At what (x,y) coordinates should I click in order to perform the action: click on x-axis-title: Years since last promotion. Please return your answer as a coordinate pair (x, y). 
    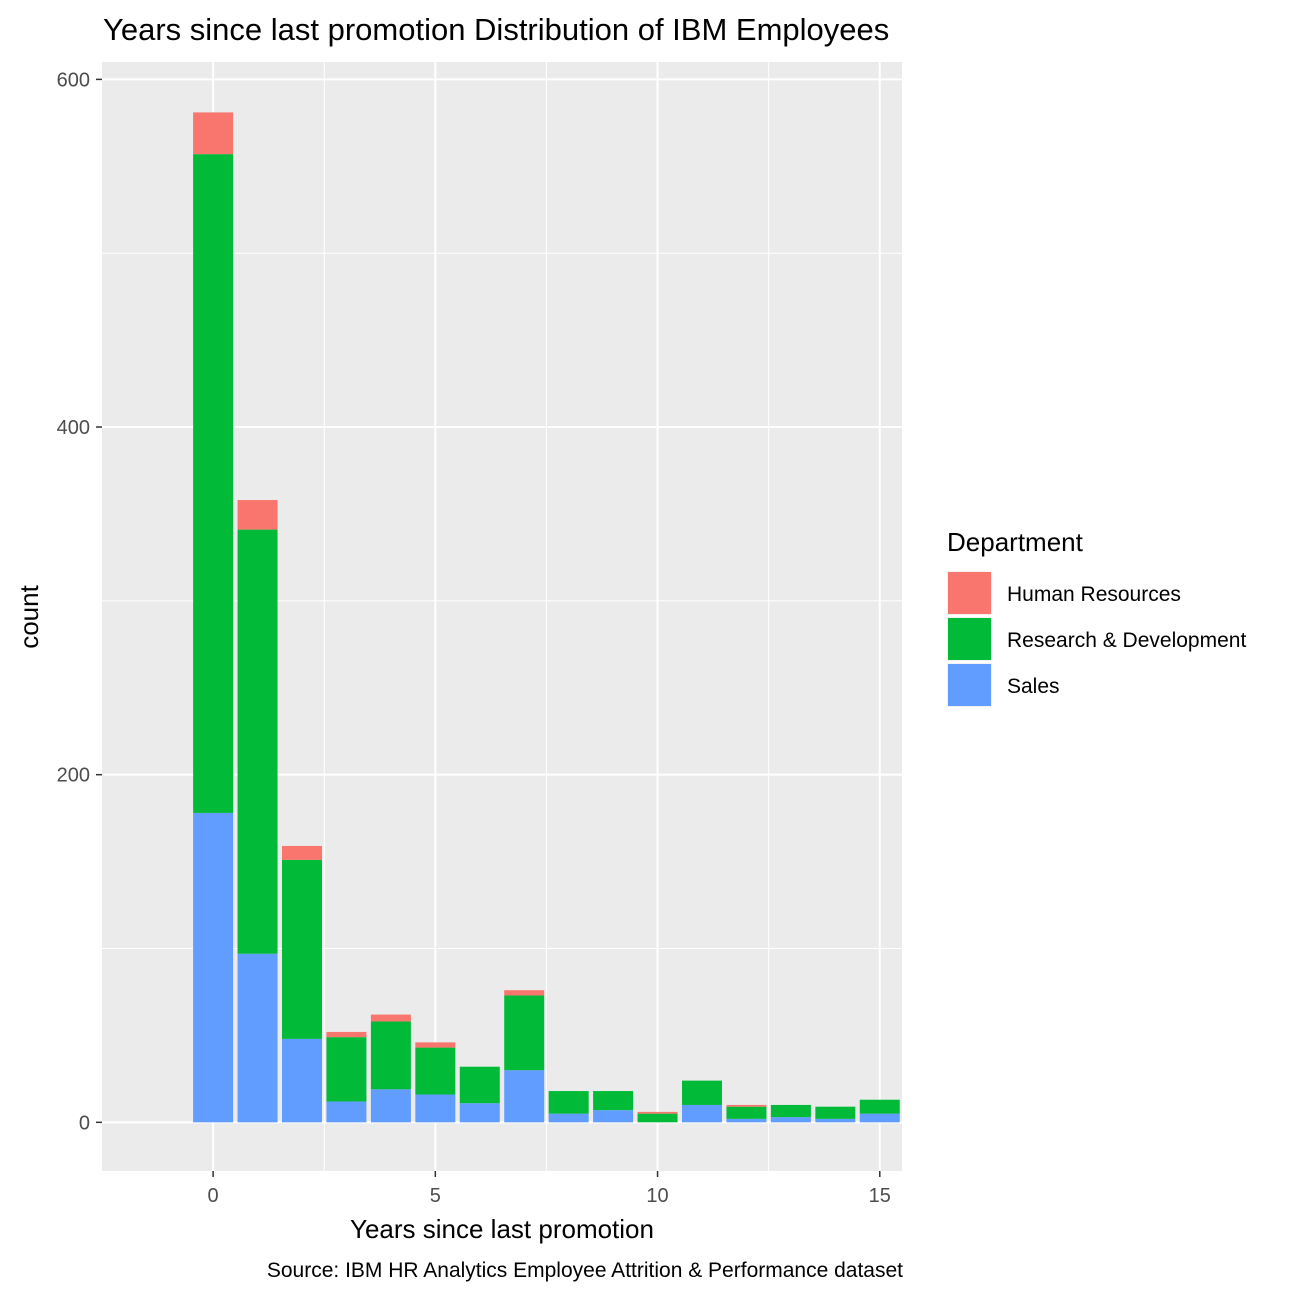
    Looking at the image, I should click on (502, 1229).